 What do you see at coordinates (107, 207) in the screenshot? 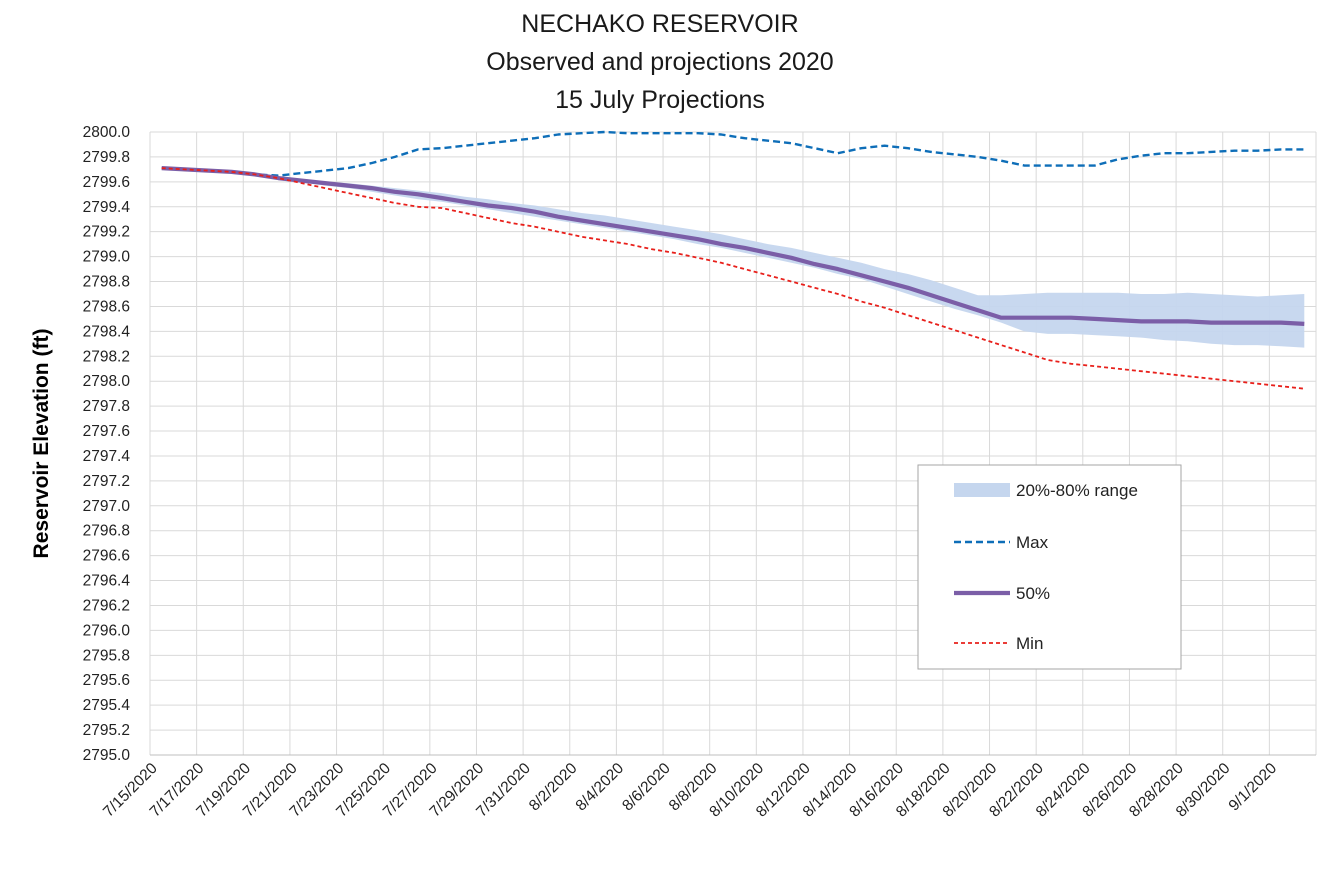
I see `y-tick-label: 2799.4` at bounding box center [107, 207].